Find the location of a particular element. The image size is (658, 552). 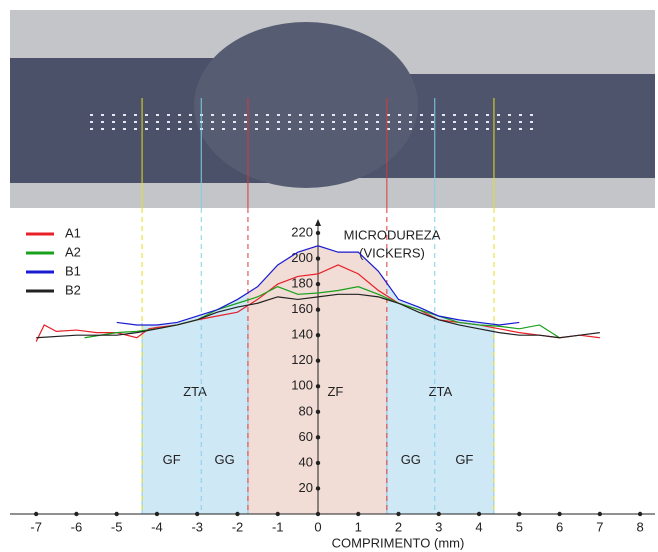

x-tick-label: 2 is located at coordinates (398, 526).